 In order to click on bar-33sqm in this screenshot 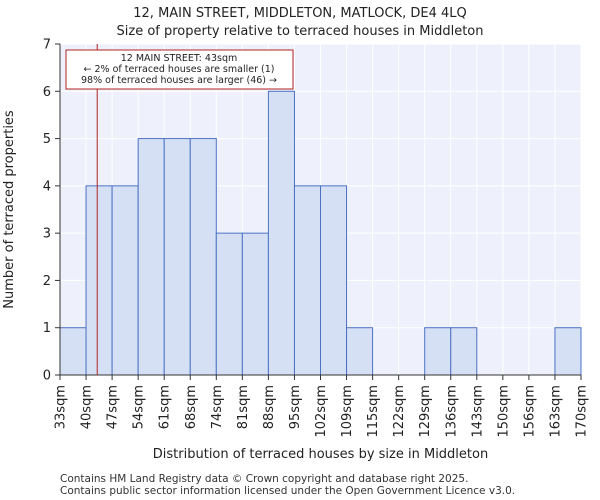, I will do `click(73, 351)`.